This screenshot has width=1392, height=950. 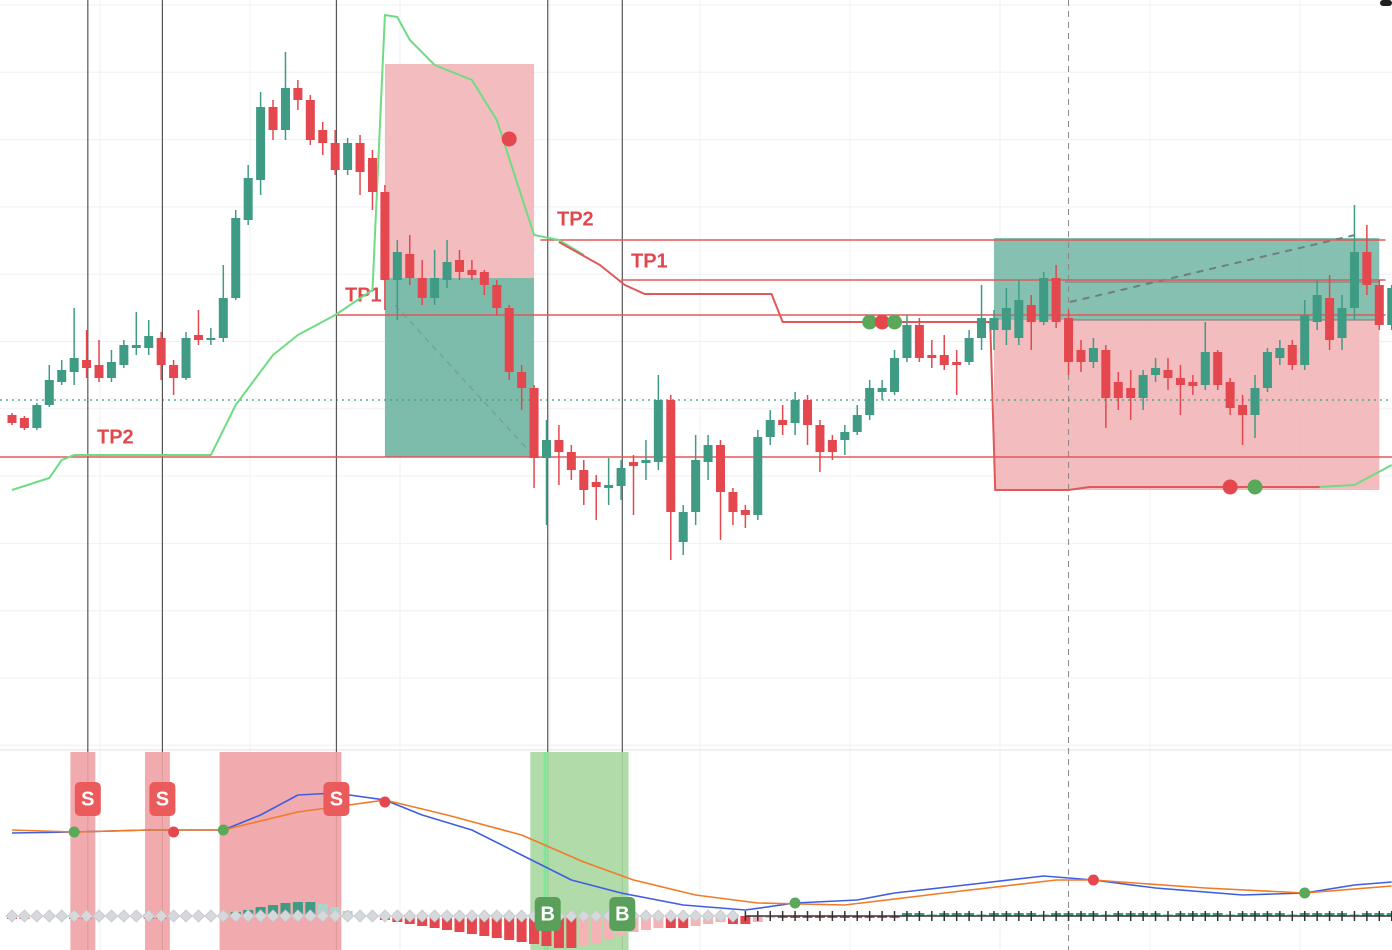 What do you see at coordinates (939, 366) in the screenshot?
I see `stop-line` at bounding box center [939, 366].